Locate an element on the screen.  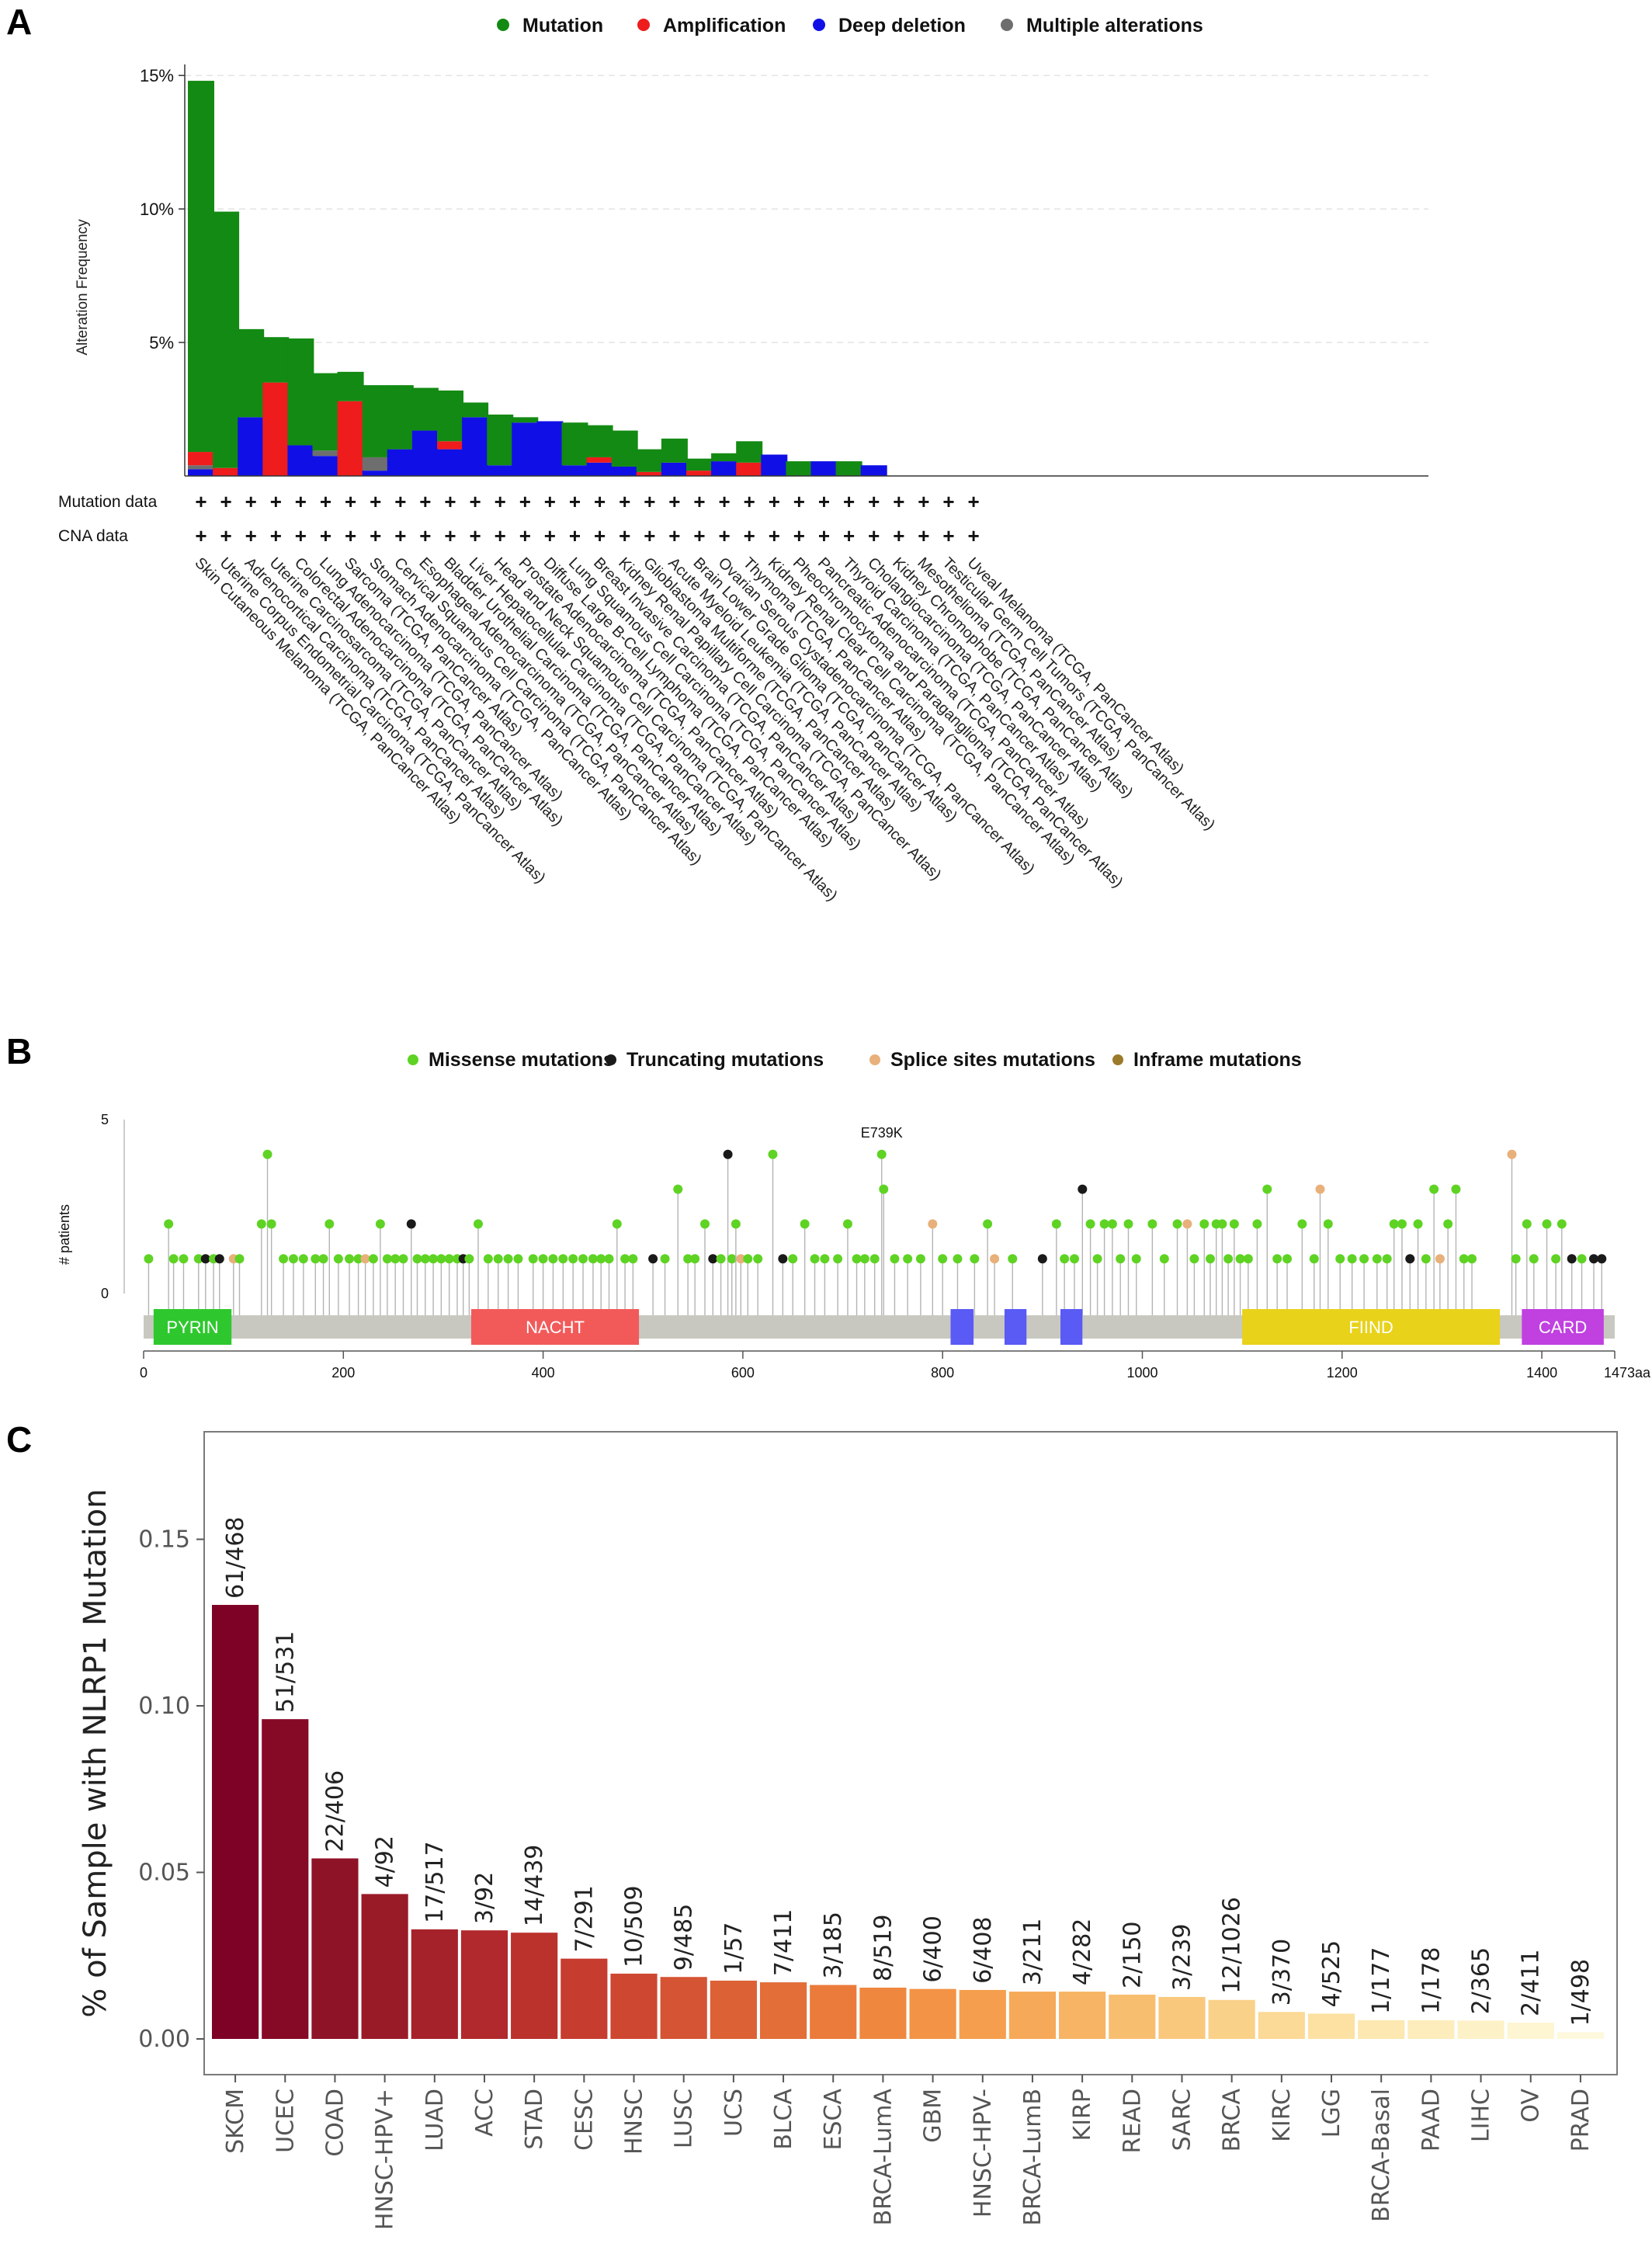
panel-c-y-axis-label: % of Sample with NLRP1 Mutation is located at coordinates (95, 1752).